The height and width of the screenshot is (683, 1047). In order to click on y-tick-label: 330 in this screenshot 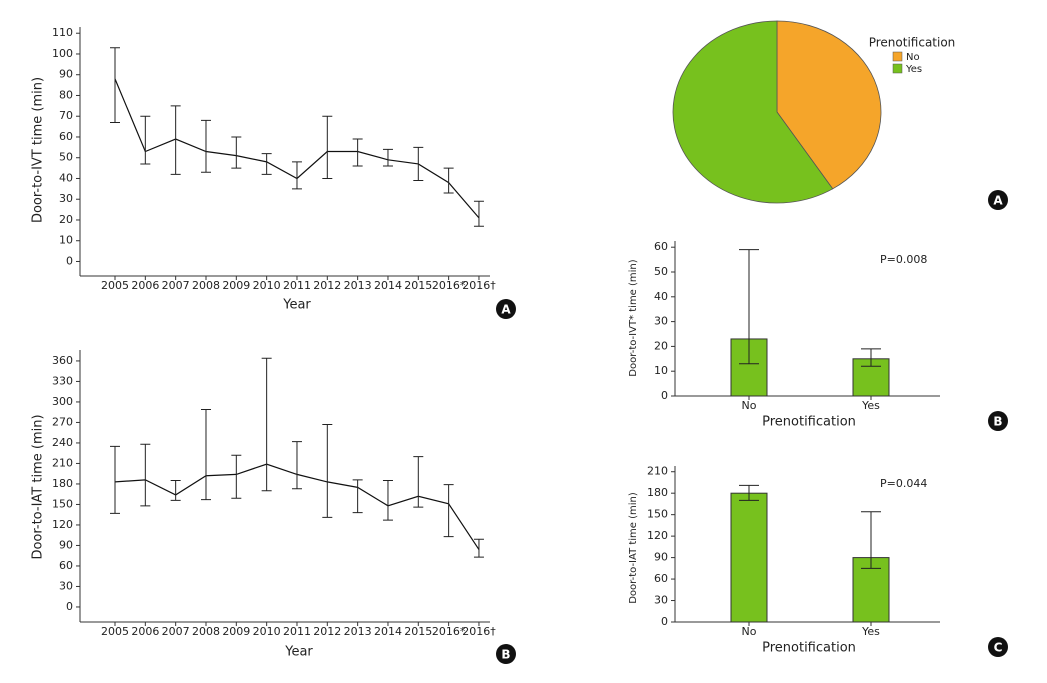, I will do `click(62, 380)`.